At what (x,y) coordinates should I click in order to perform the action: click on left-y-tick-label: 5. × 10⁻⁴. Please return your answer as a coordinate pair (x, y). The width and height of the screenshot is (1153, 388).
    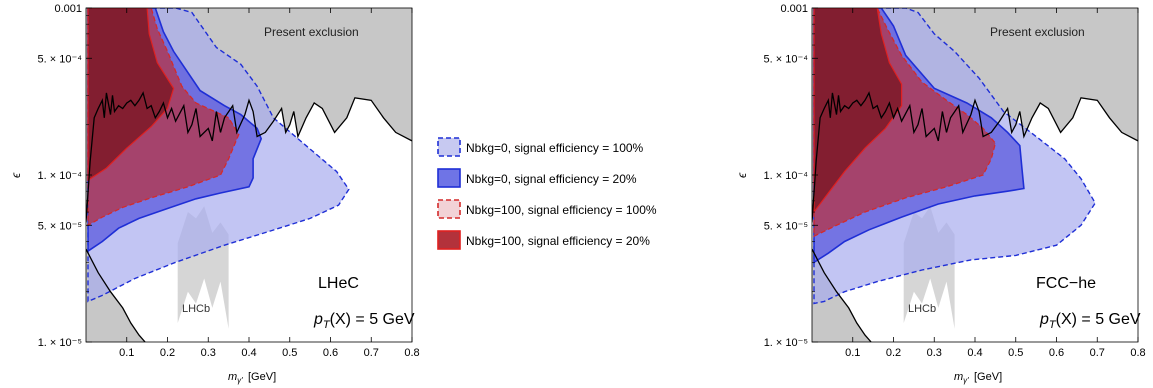
    Looking at the image, I should click on (60, 59).